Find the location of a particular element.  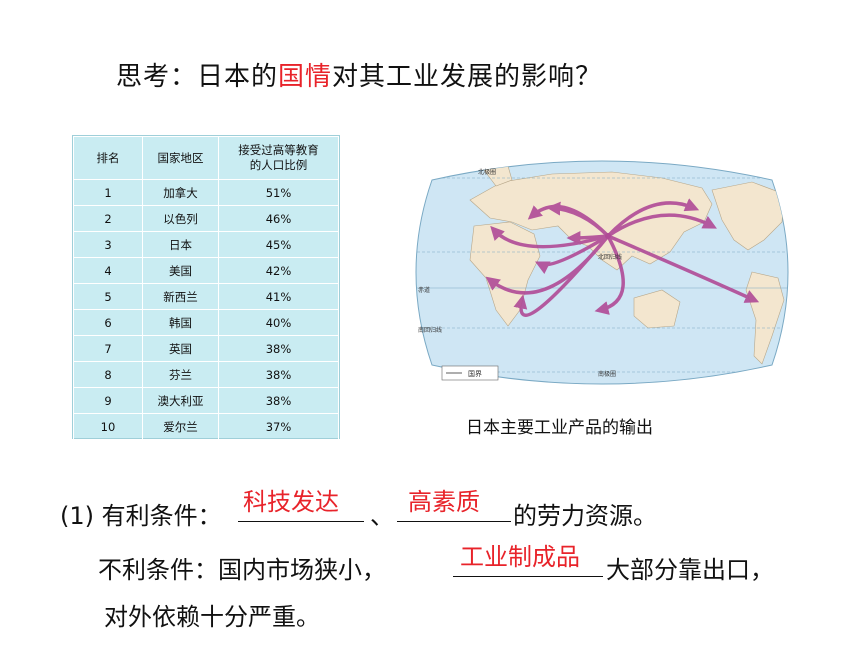

land-australia is located at coordinates (657, 309).